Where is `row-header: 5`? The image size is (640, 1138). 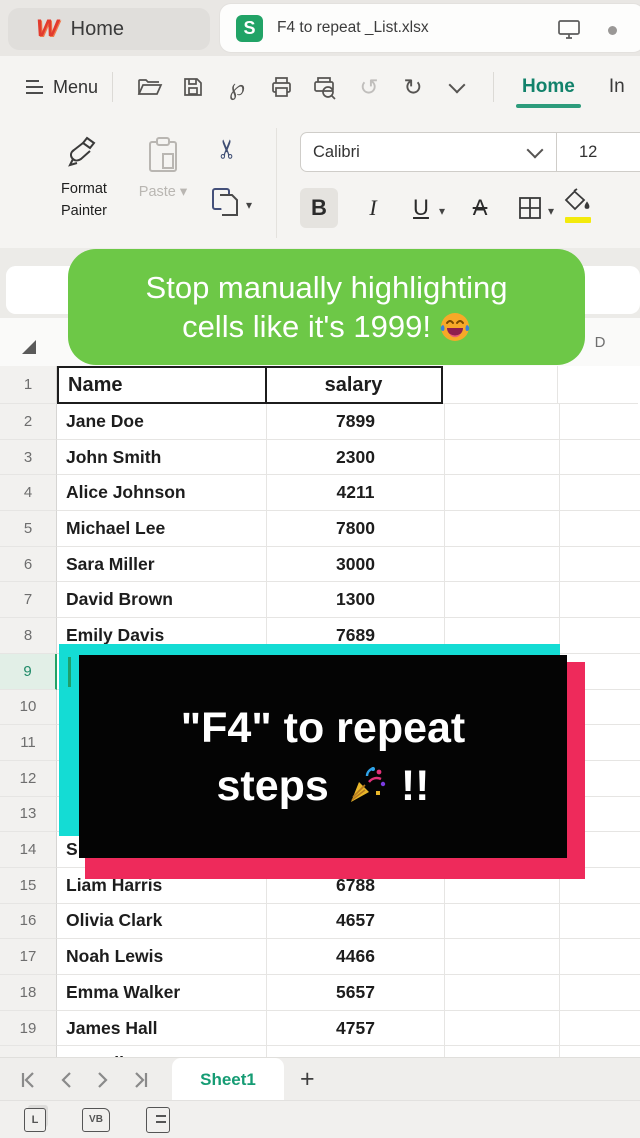
row-header: 5 is located at coordinates (28, 529).